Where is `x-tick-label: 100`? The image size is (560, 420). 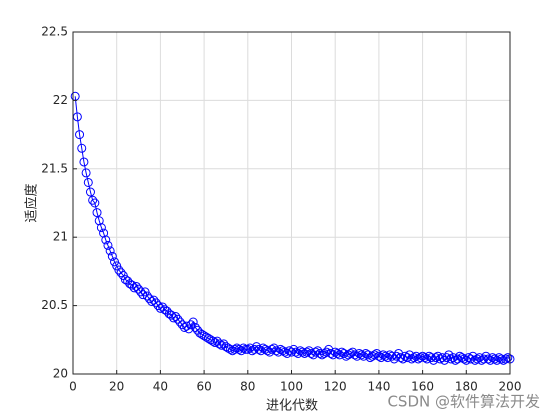 x-tick-label: 100 is located at coordinates (291, 387).